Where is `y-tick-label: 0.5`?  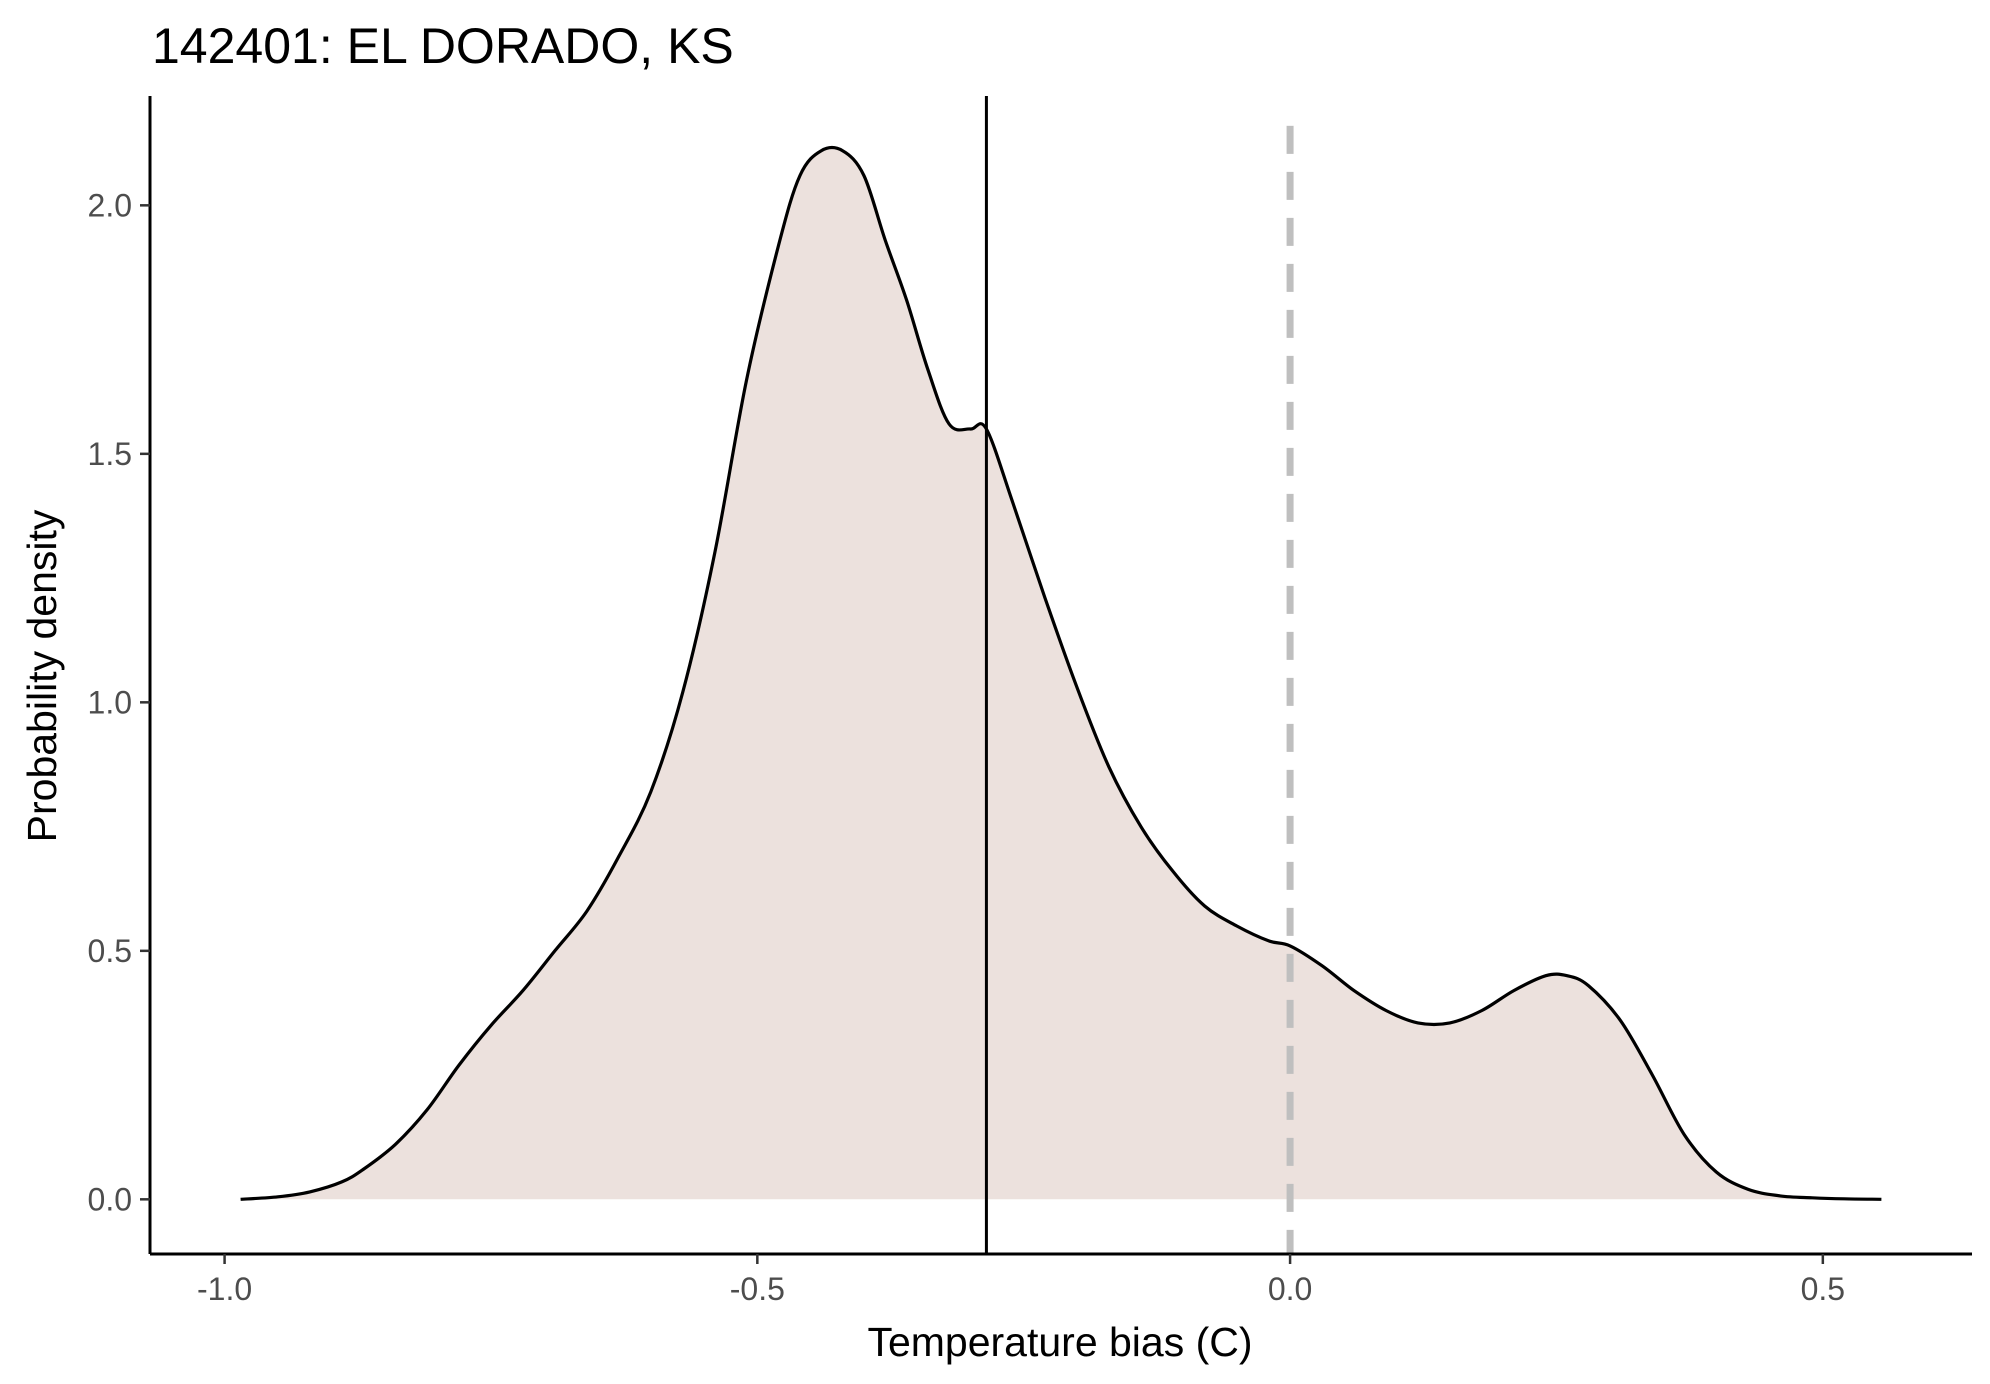
y-tick-label: 0.5 is located at coordinates (110, 951).